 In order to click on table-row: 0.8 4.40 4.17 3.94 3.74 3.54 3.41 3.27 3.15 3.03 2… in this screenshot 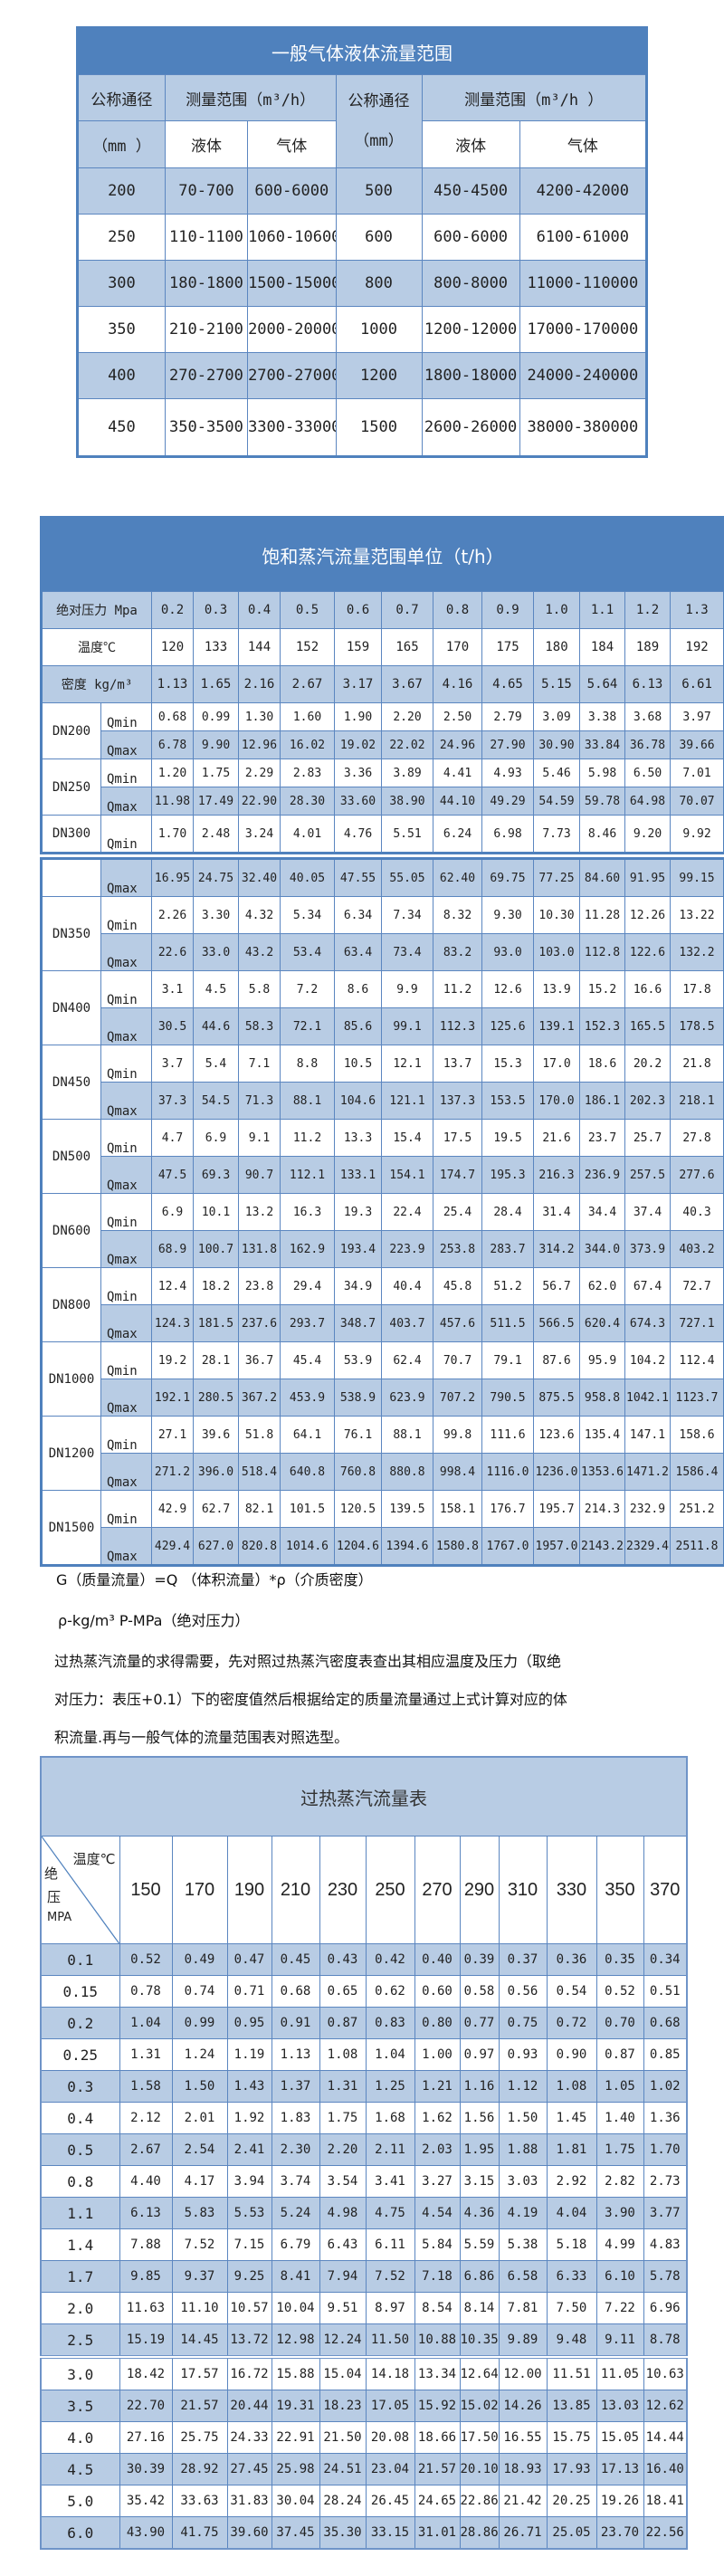, I will do `click(364, 2181)`.